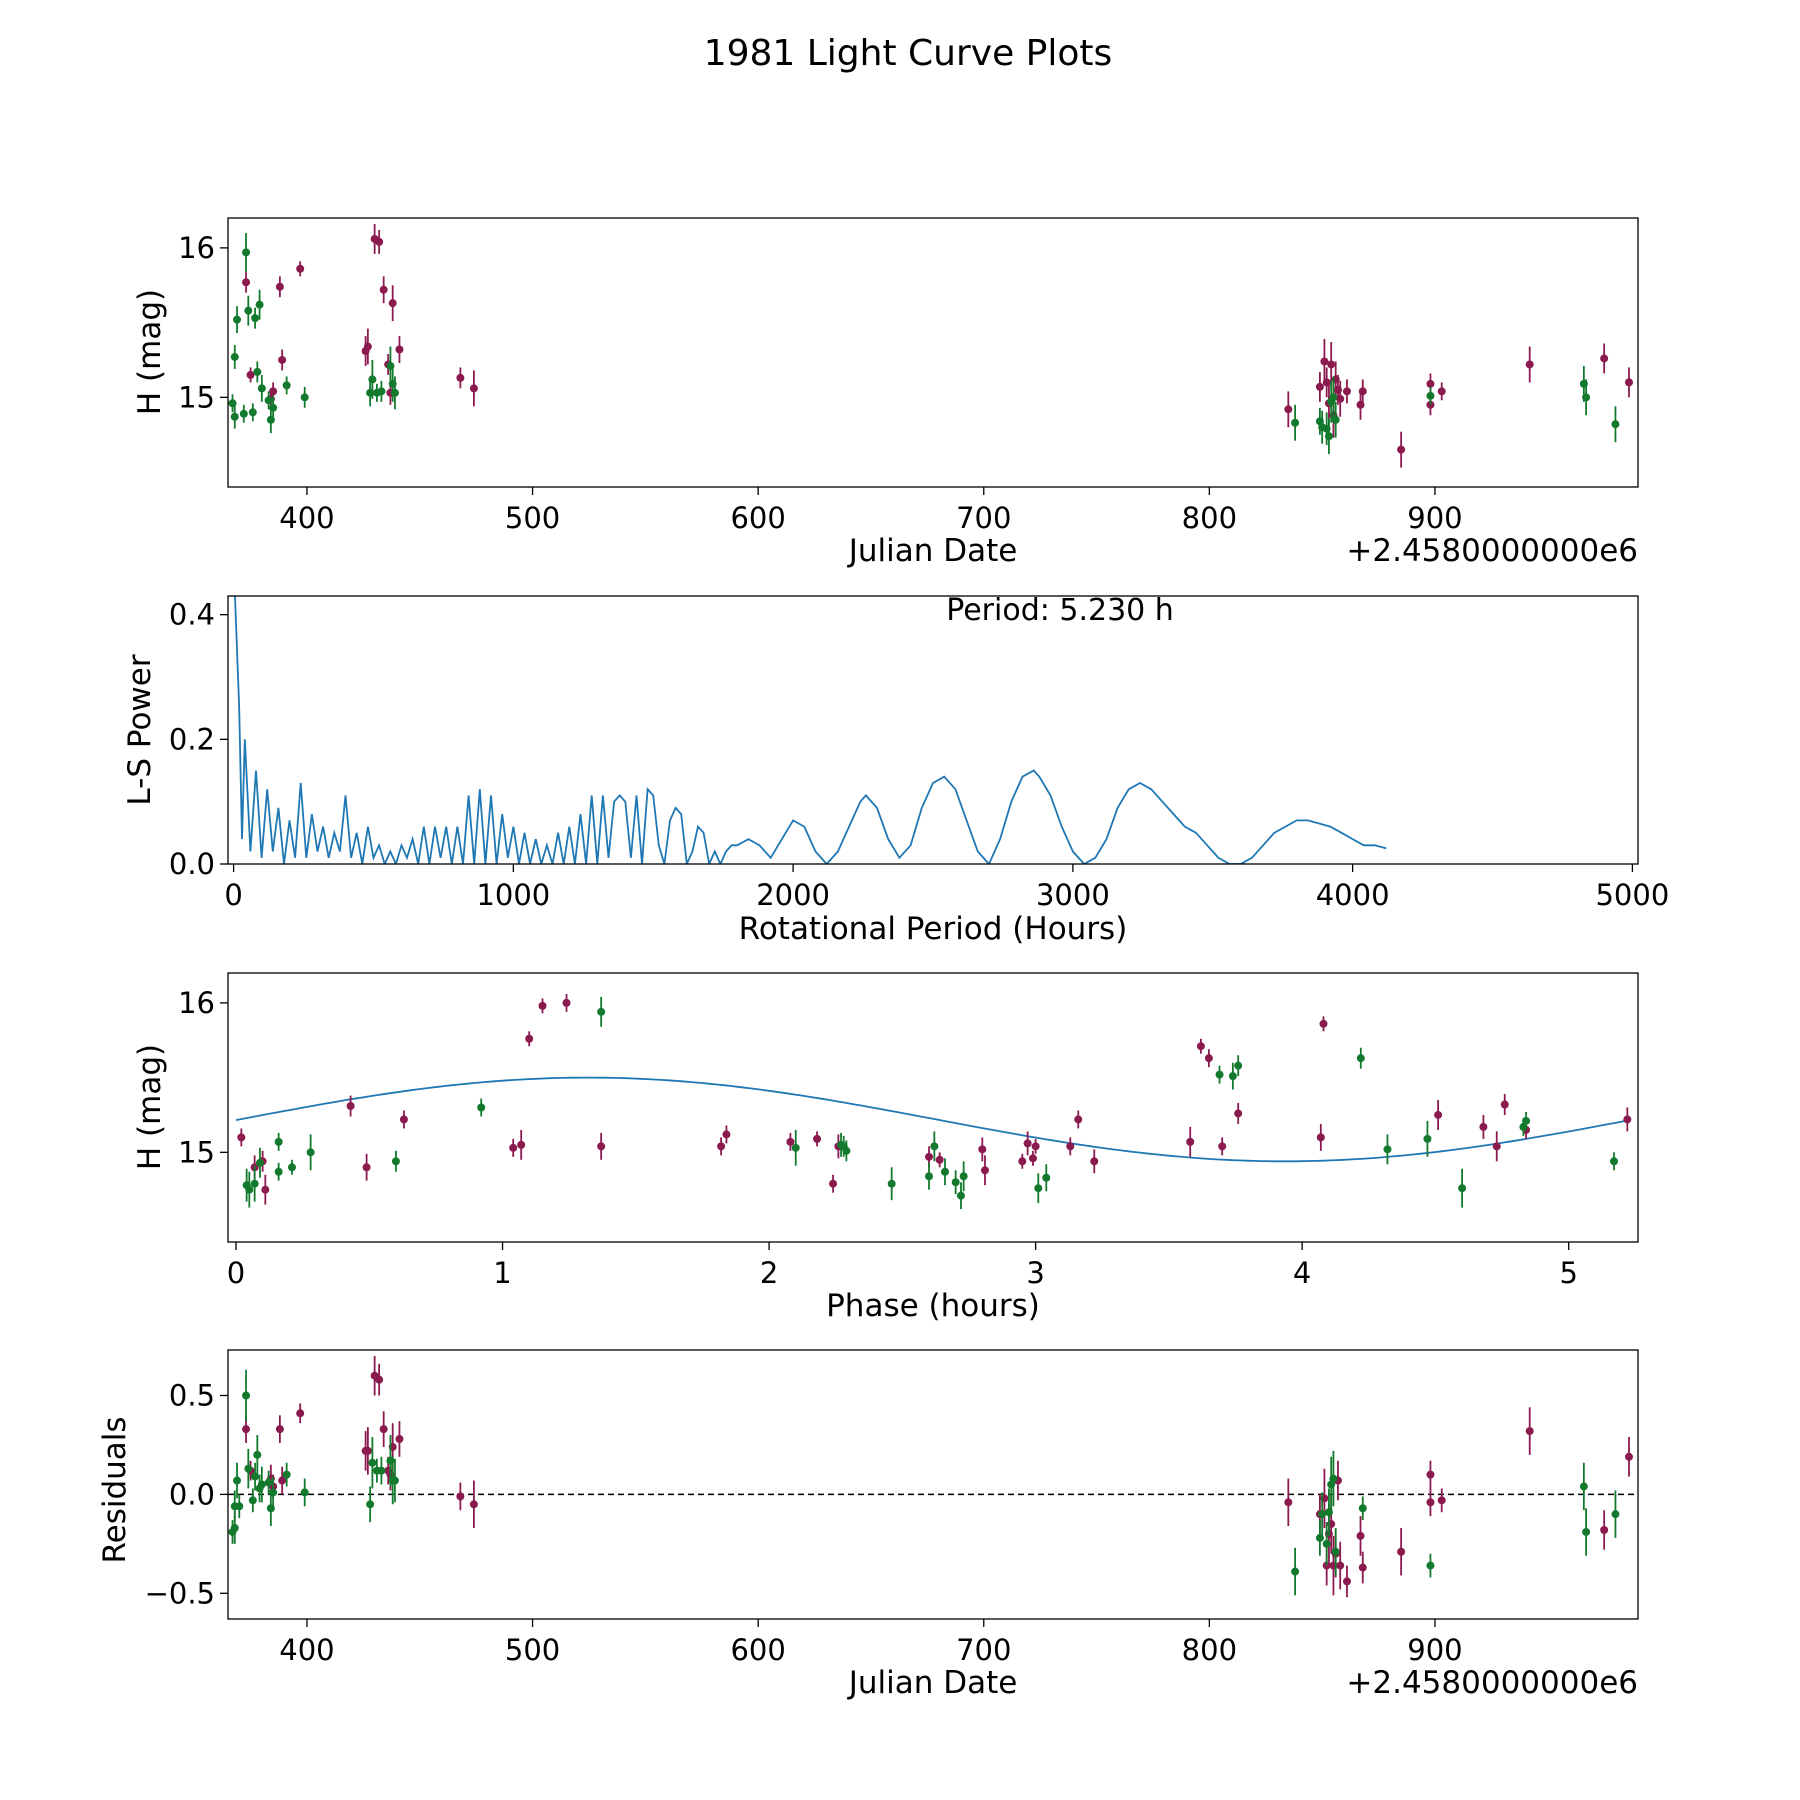 The width and height of the screenshot is (1800, 1800). What do you see at coordinates (932, 551) in the screenshot?
I see `lightcurve-xlabel: Julian Date` at bounding box center [932, 551].